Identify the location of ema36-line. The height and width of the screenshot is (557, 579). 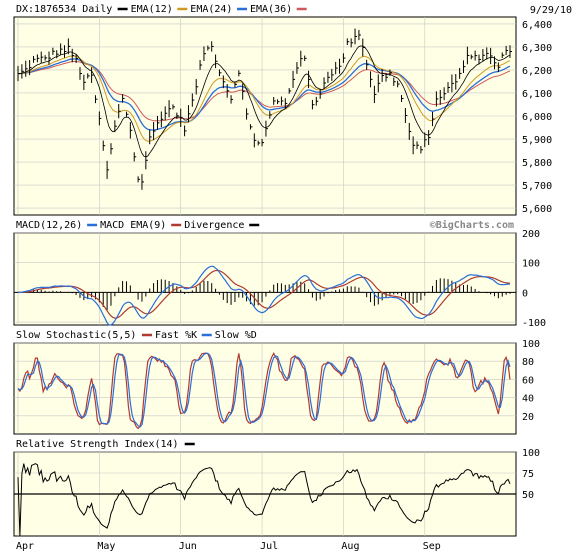
(264, 94).